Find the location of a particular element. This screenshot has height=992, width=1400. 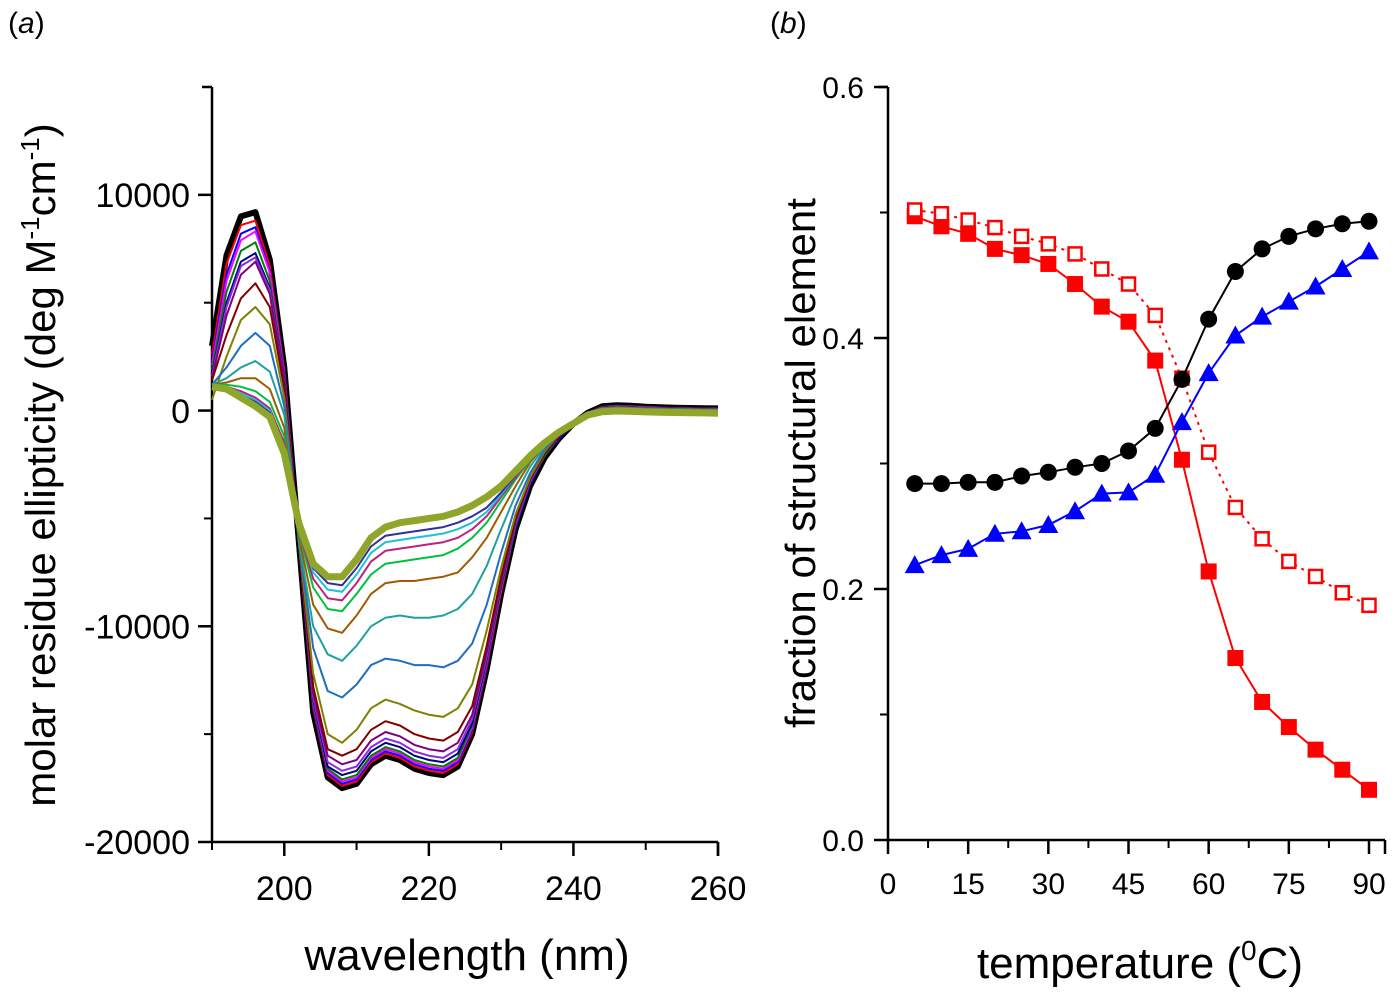

panel-a-label: (a) is located at coordinates (26, 23).